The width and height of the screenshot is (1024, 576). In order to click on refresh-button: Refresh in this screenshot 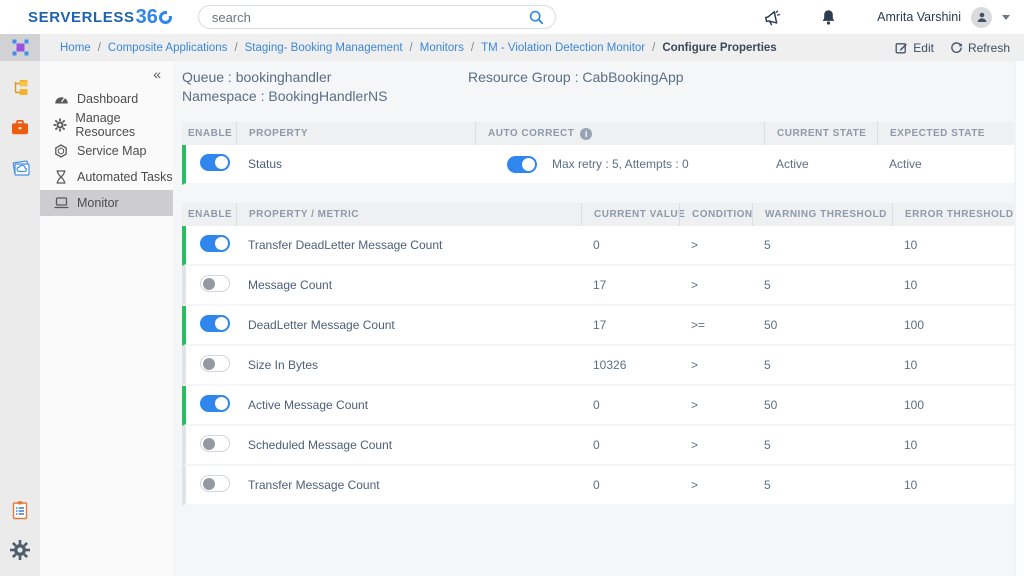, I will do `click(980, 48)`.